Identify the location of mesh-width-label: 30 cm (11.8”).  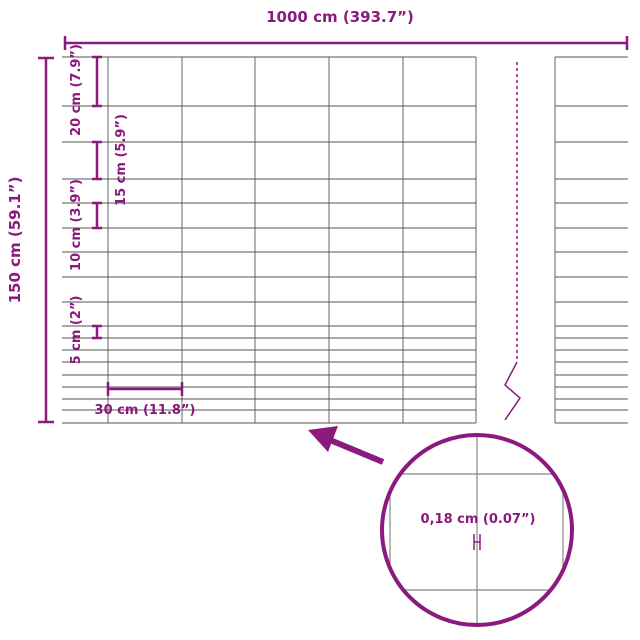
(145, 410).